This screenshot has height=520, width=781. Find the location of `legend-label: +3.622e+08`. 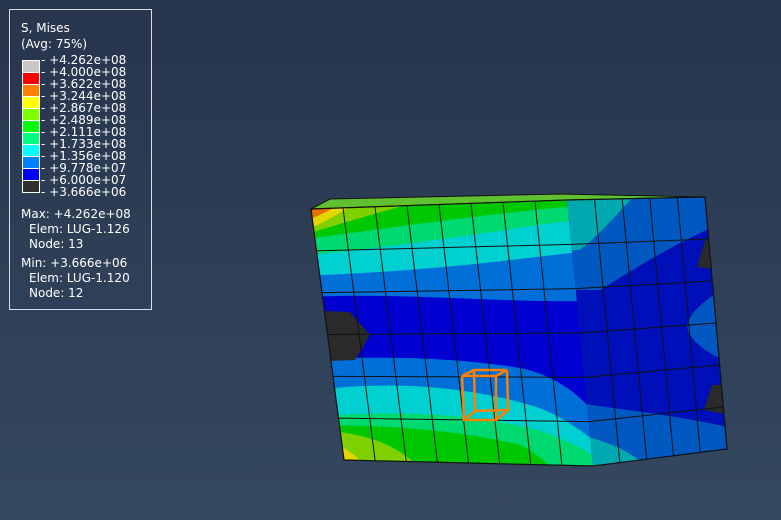

legend-label: +3.622e+08 is located at coordinates (83, 84).